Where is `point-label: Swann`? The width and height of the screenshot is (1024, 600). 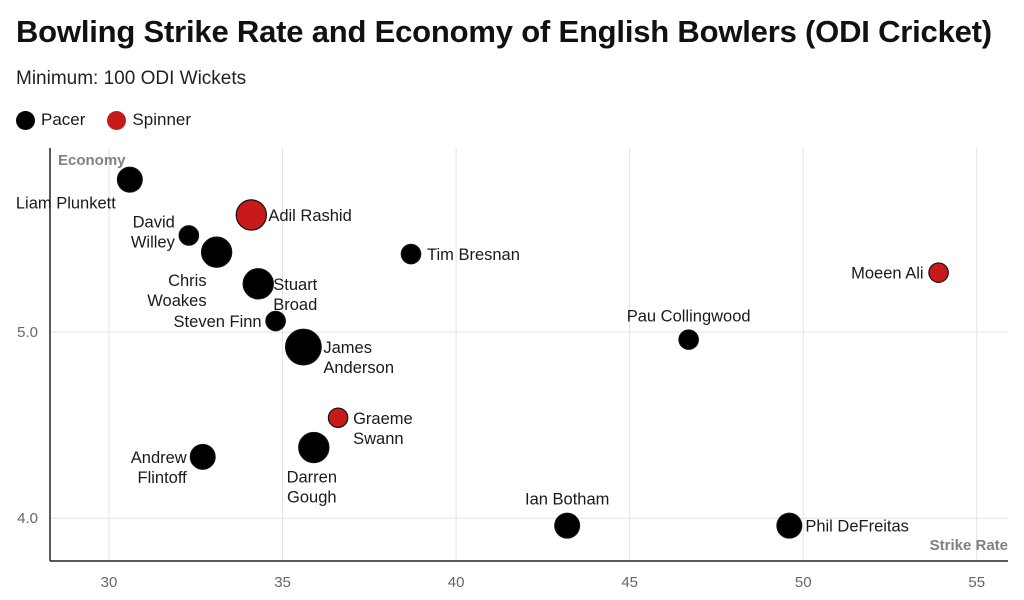 point-label: Swann is located at coordinates (378, 439).